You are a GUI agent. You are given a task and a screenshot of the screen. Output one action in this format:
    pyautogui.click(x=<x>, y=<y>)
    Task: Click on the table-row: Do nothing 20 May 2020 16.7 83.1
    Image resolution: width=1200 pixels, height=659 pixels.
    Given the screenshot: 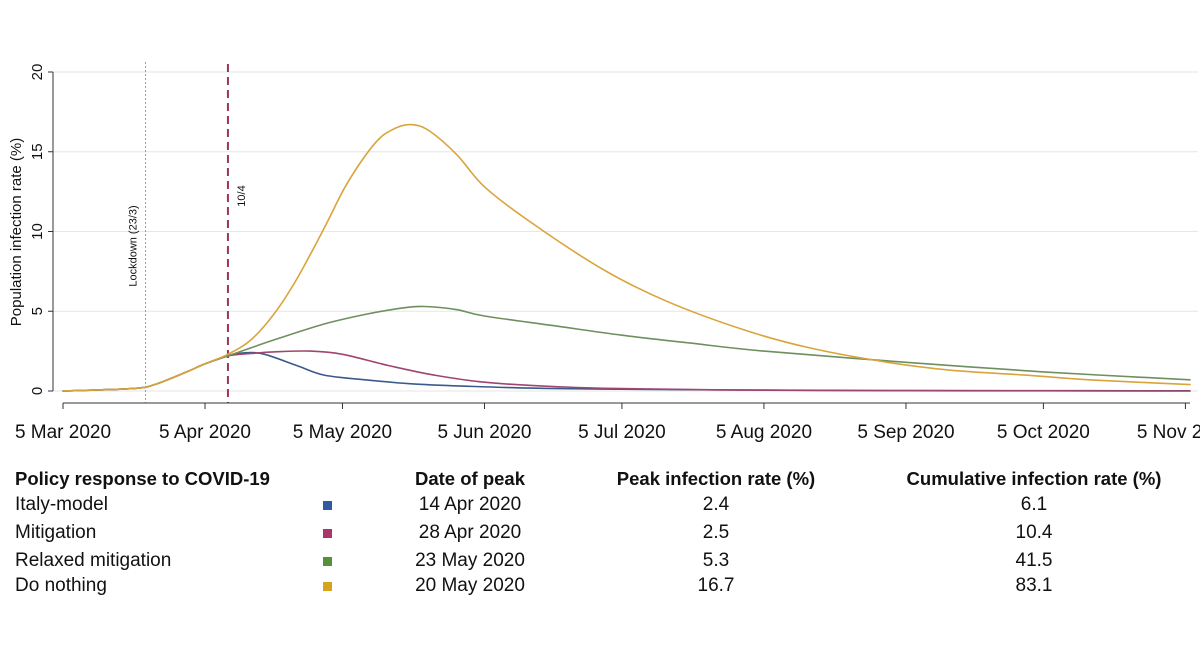 What is the action you would take?
    pyautogui.click(x=600, y=585)
    